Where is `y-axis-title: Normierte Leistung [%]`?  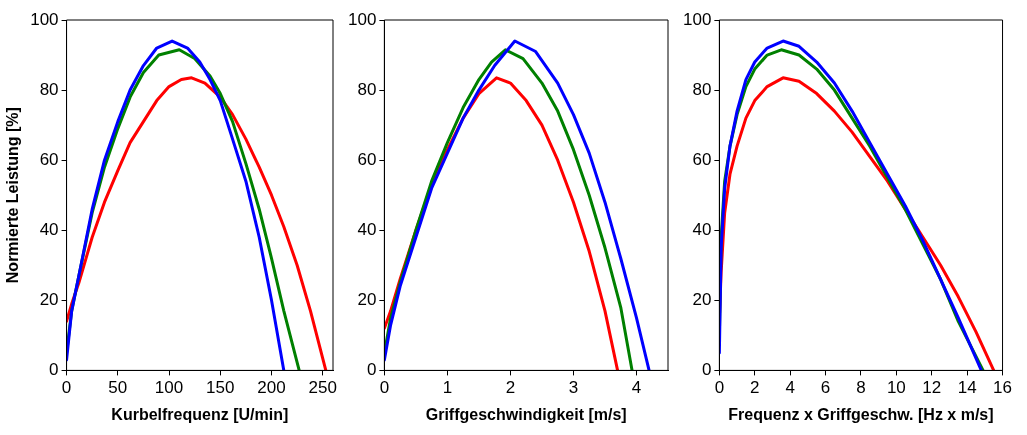 y-axis-title: Normierte Leistung [%] is located at coordinates (13, 195).